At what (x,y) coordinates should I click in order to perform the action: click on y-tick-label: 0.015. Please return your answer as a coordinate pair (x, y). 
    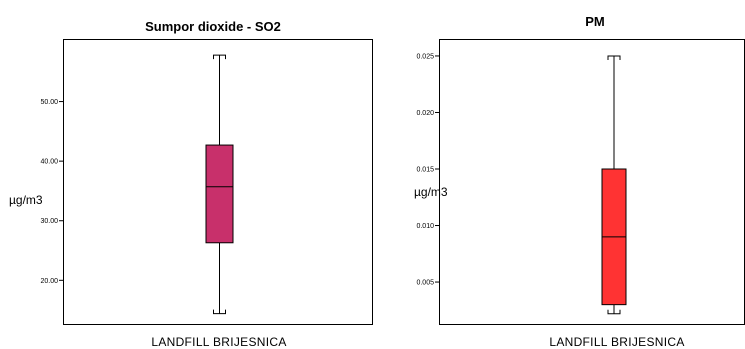
    Looking at the image, I should click on (425, 170).